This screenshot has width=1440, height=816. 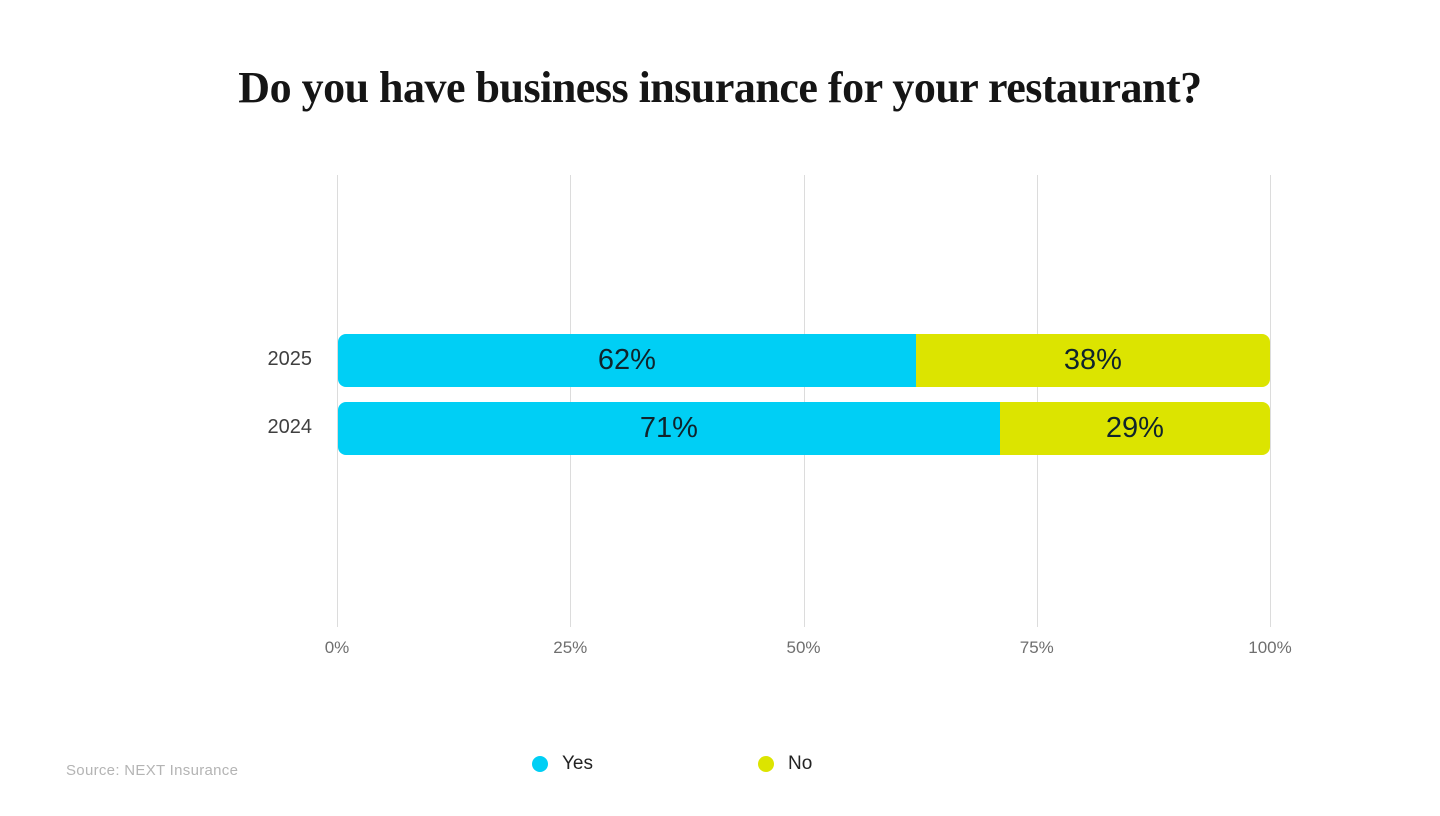 I want to click on bar-segment-2024-no: 29%, so click(x=1134, y=428).